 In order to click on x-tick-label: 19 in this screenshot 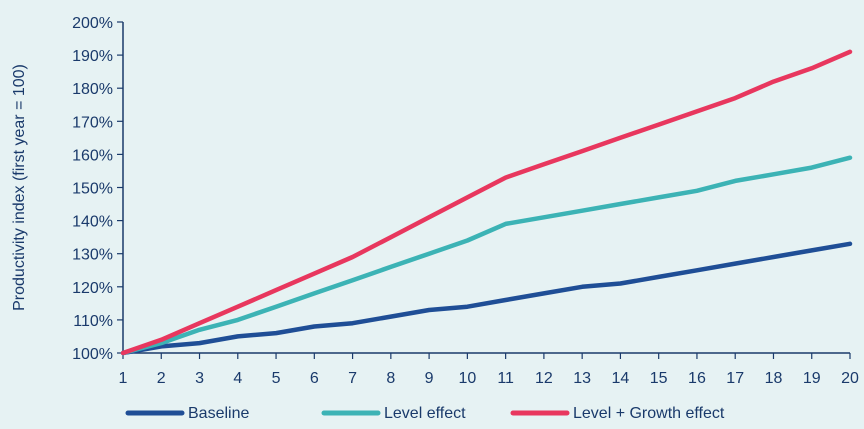, I will do `click(812, 378)`.